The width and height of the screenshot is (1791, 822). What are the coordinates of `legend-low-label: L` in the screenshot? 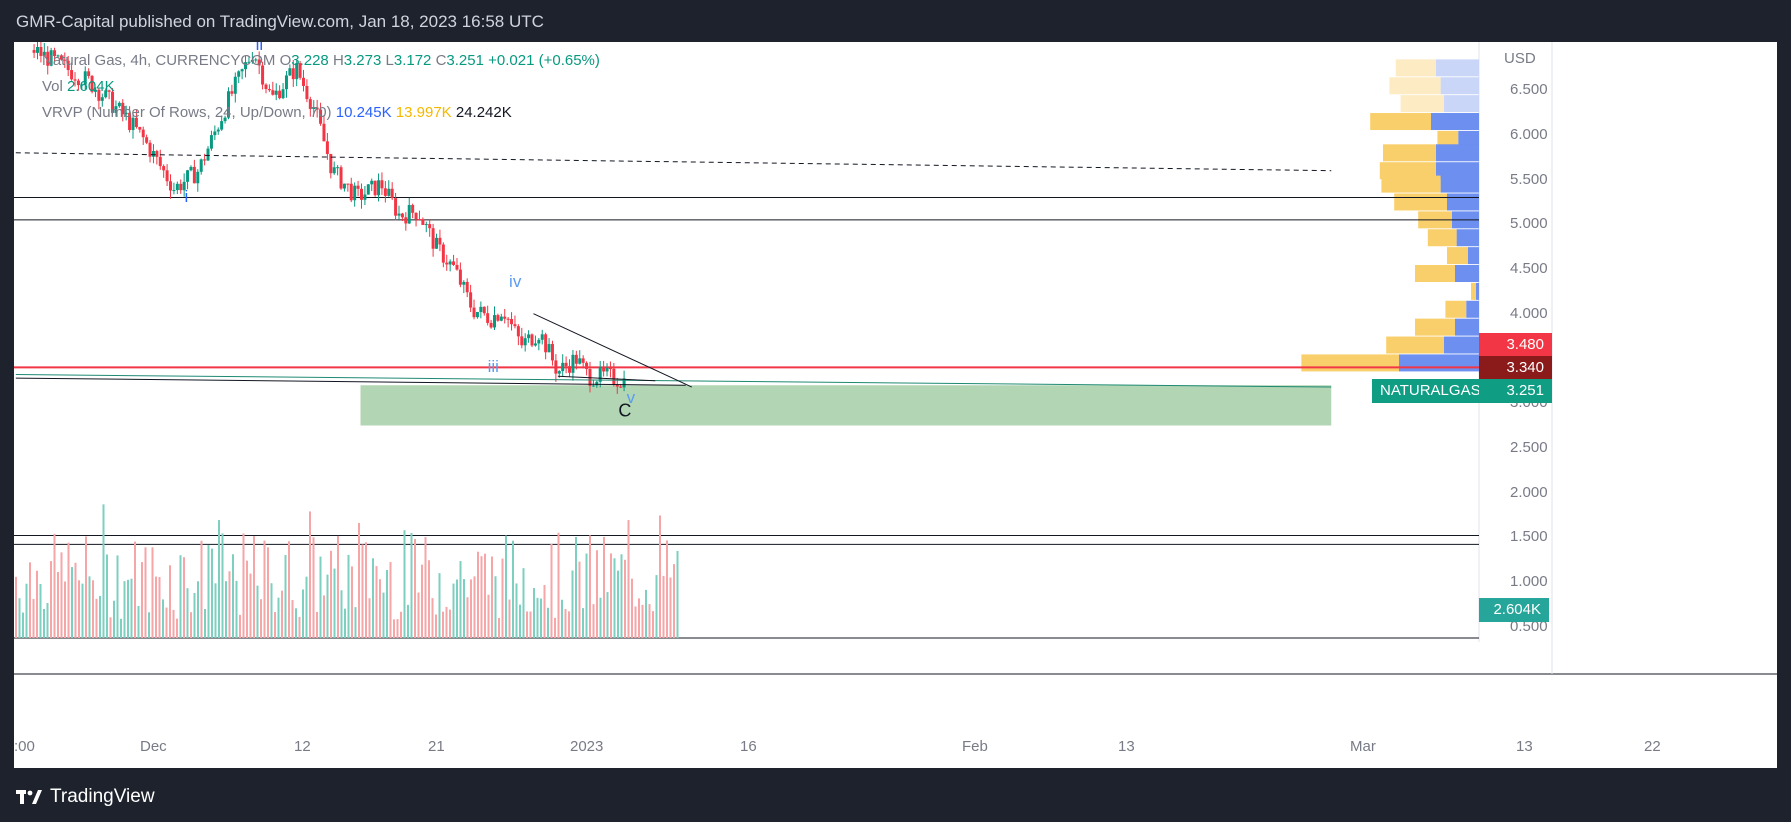 It's located at (389, 60).